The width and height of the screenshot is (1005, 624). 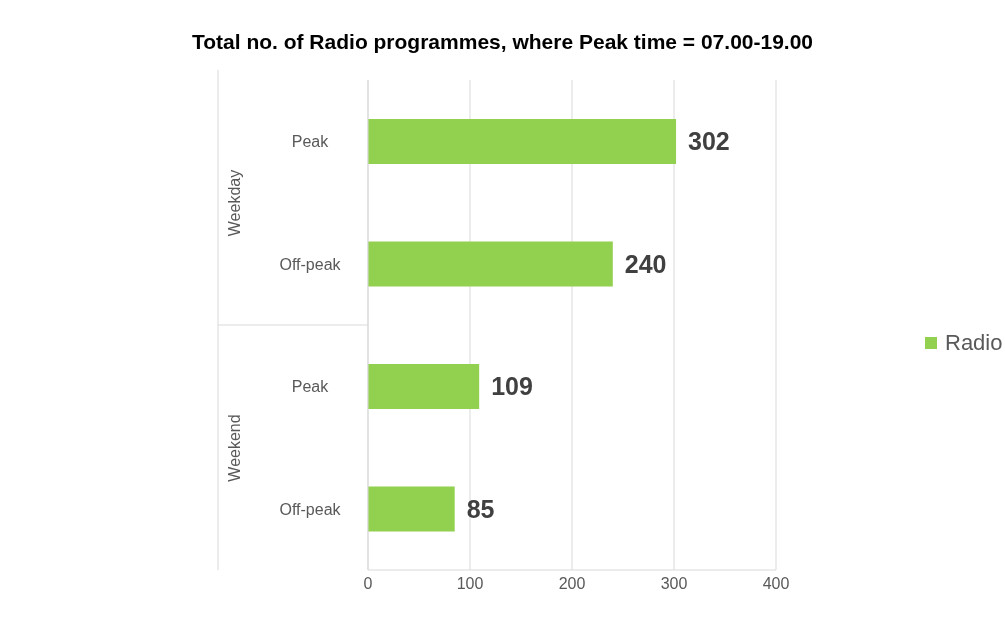 I want to click on data-label: 109, so click(x=512, y=386).